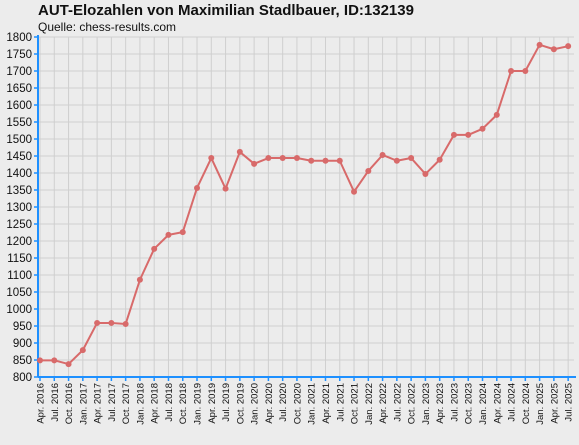 Image resolution: width=579 pixels, height=445 pixels. Describe the element at coordinates (98, 403) in the screenshot. I see `x-tick-label: Apr. 2017` at that location.